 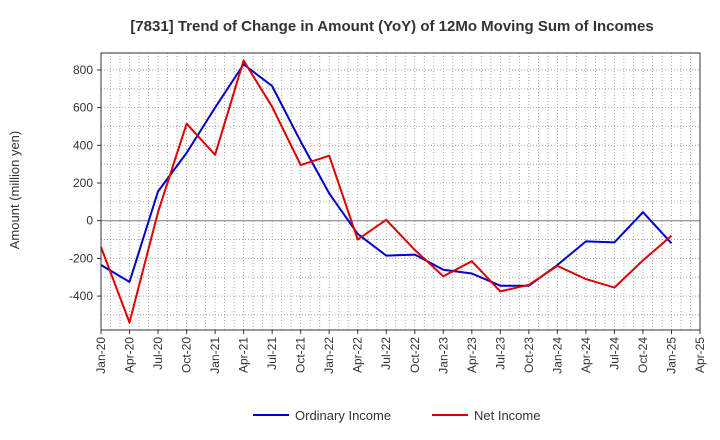 What do you see at coordinates (557, 355) in the screenshot?
I see `x-tick-label: Jan-24` at bounding box center [557, 355].